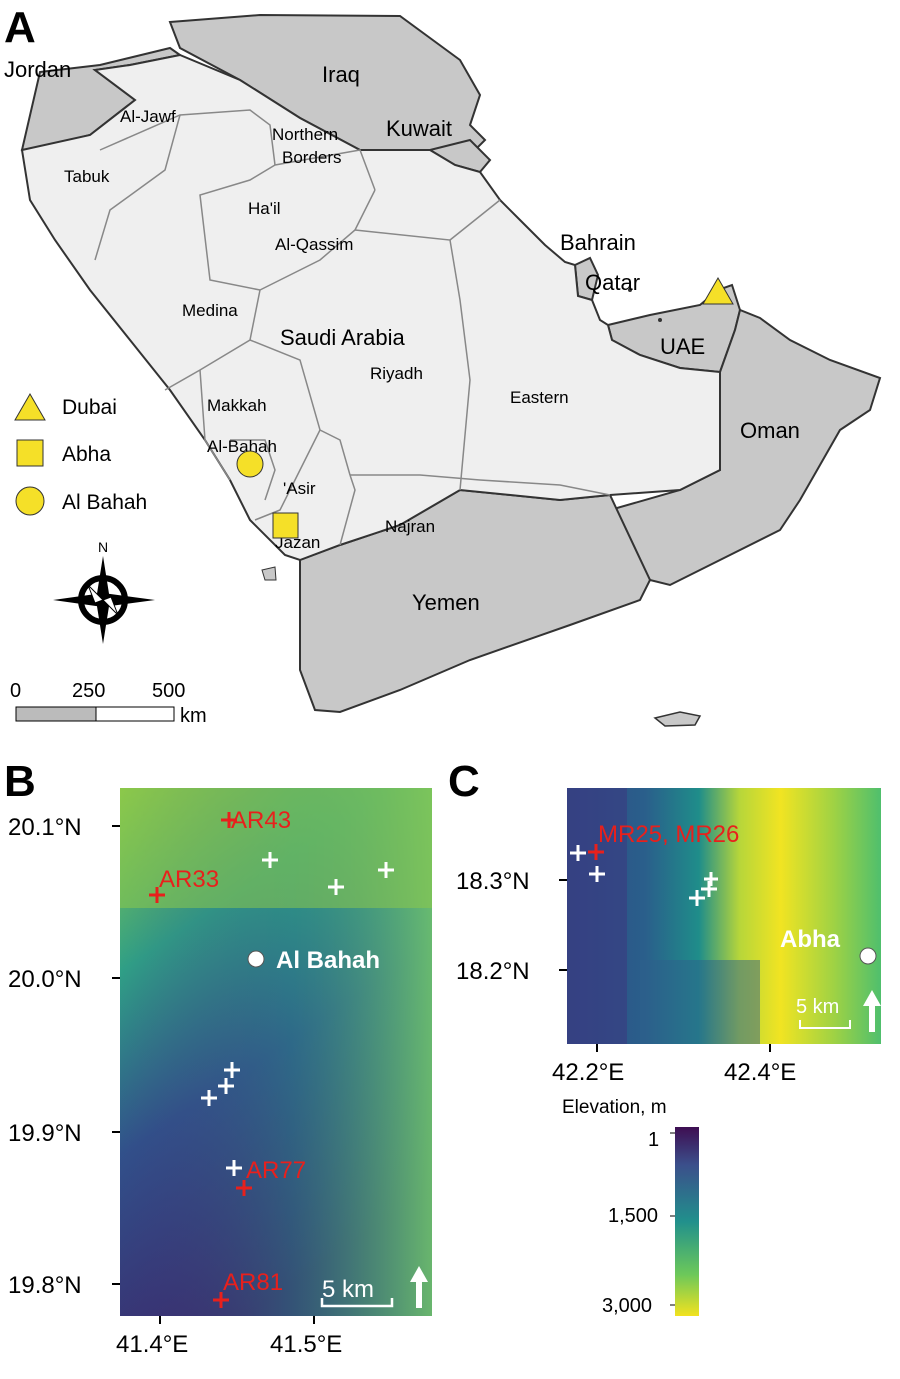  Describe the element at coordinates (261, 820) in the screenshot. I see `site-ar43-label: AR43` at that location.